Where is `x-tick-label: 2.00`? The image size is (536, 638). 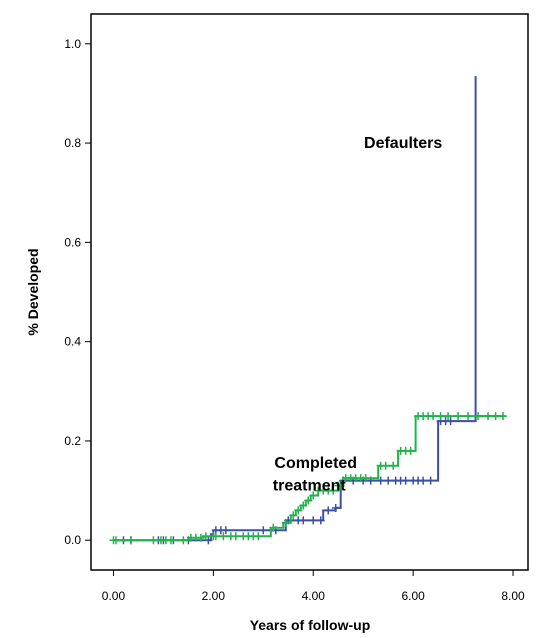 x-tick-label: 2.00 is located at coordinates (214, 596).